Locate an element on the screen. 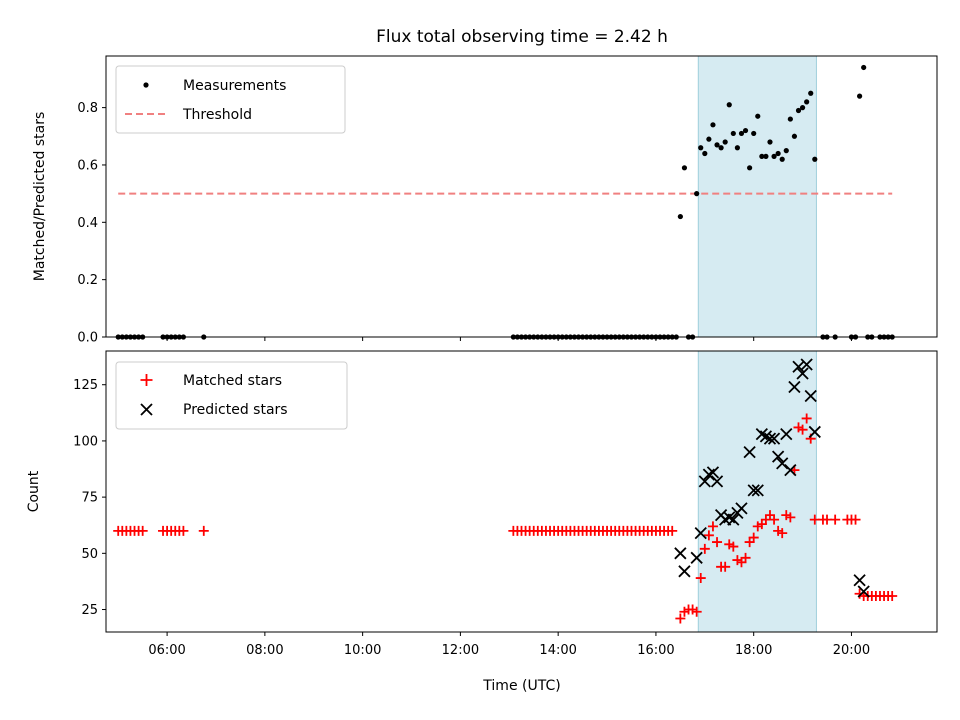 Image resolution: width=960 pixels, height=720 pixels. y-tick-label: 100 is located at coordinates (85, 441).